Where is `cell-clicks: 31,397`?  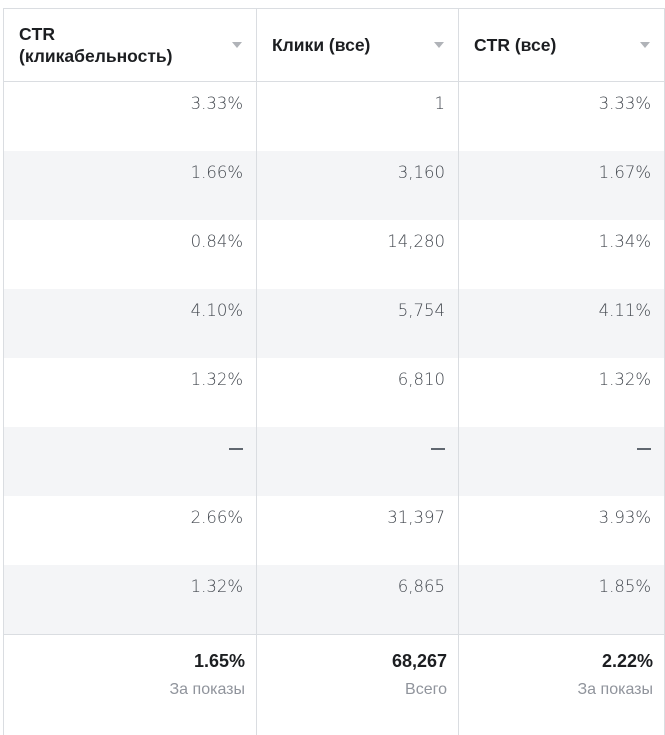
cell-clicks: 31,397 is located at coordinates (358, 530).